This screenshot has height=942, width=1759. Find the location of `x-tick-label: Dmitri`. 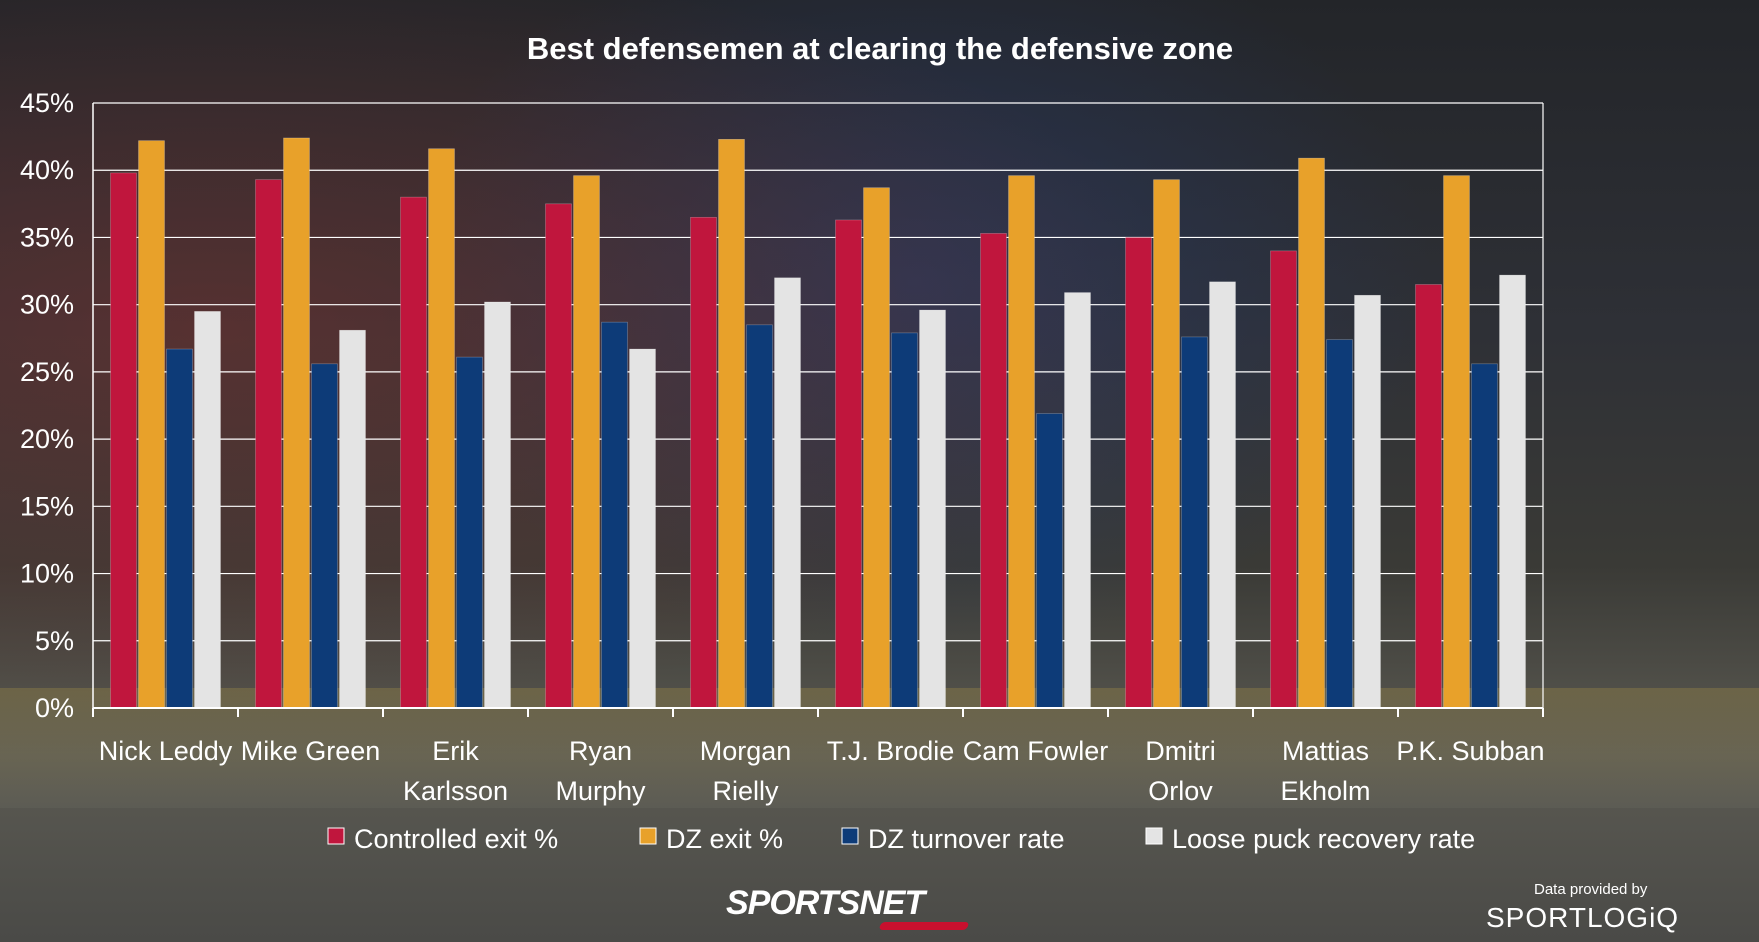

x-tick-label: Dmitri is located at coordinates (1180, 751).